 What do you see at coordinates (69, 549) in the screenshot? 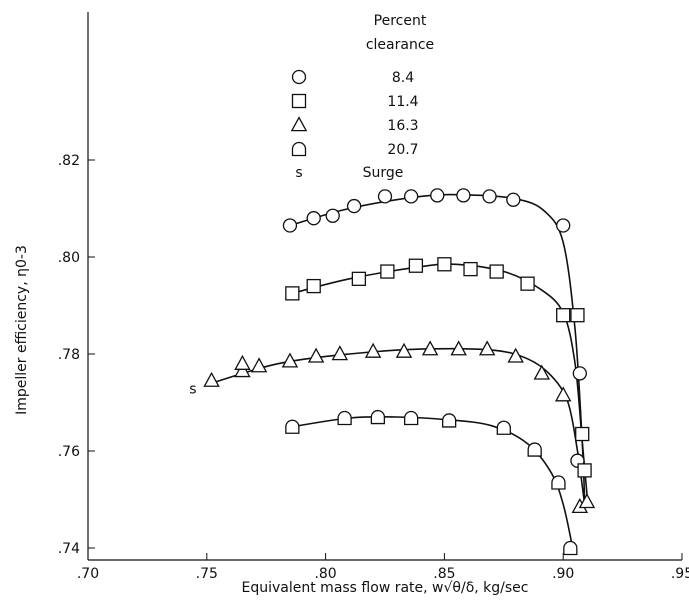
I see `y-tick-label: .74` at bounding box center [69, 549].